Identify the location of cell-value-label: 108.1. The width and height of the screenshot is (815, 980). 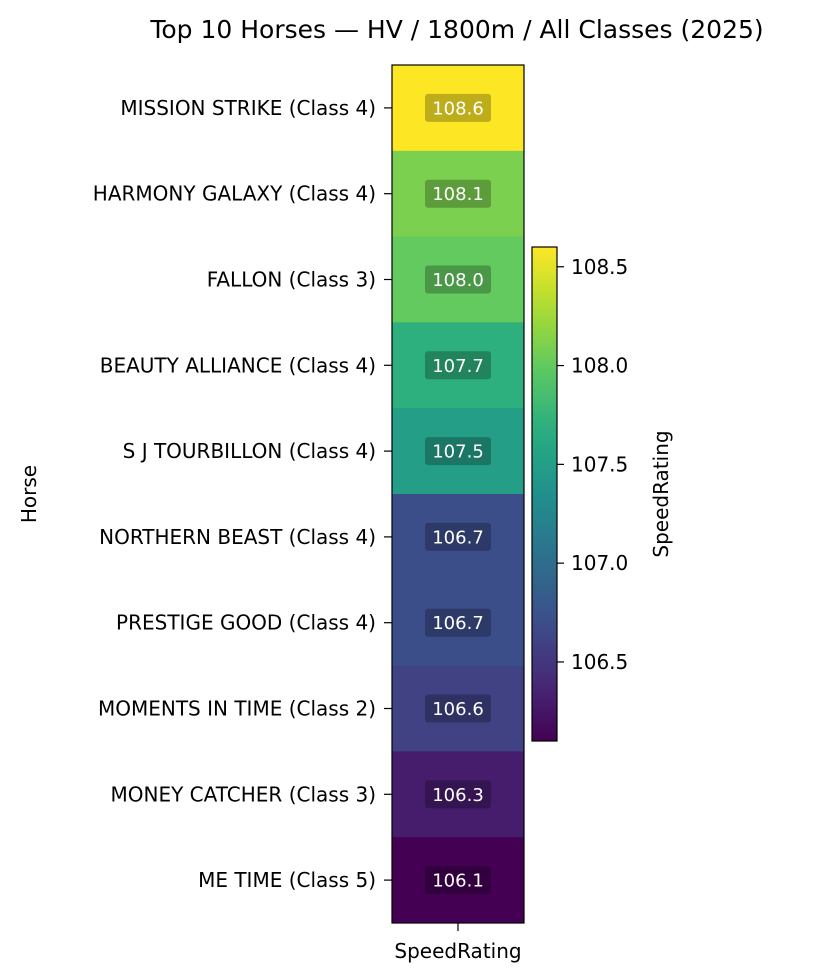
(458, 194).